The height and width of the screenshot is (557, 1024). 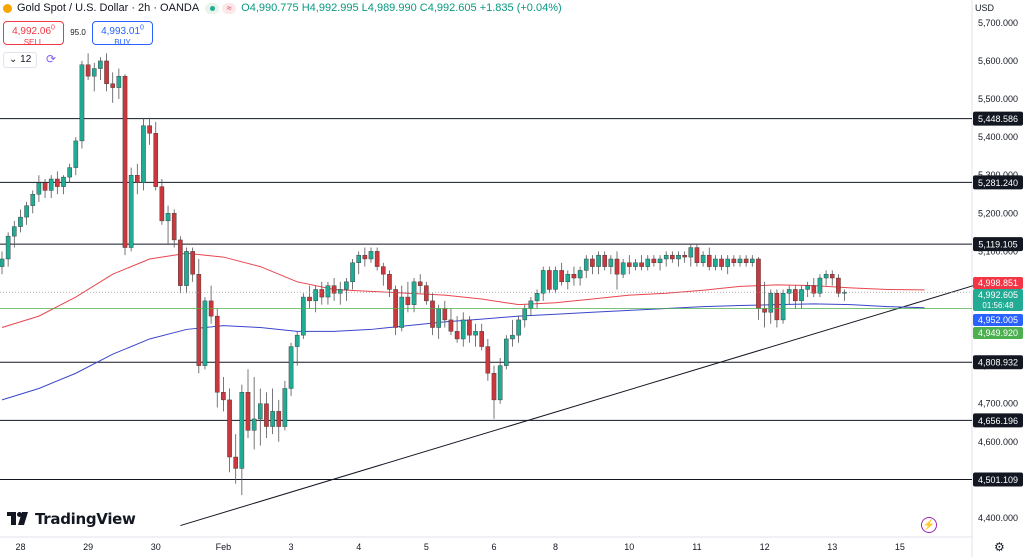 I want to click on refresh-icon: ⟳, so click(x=51, y=59).